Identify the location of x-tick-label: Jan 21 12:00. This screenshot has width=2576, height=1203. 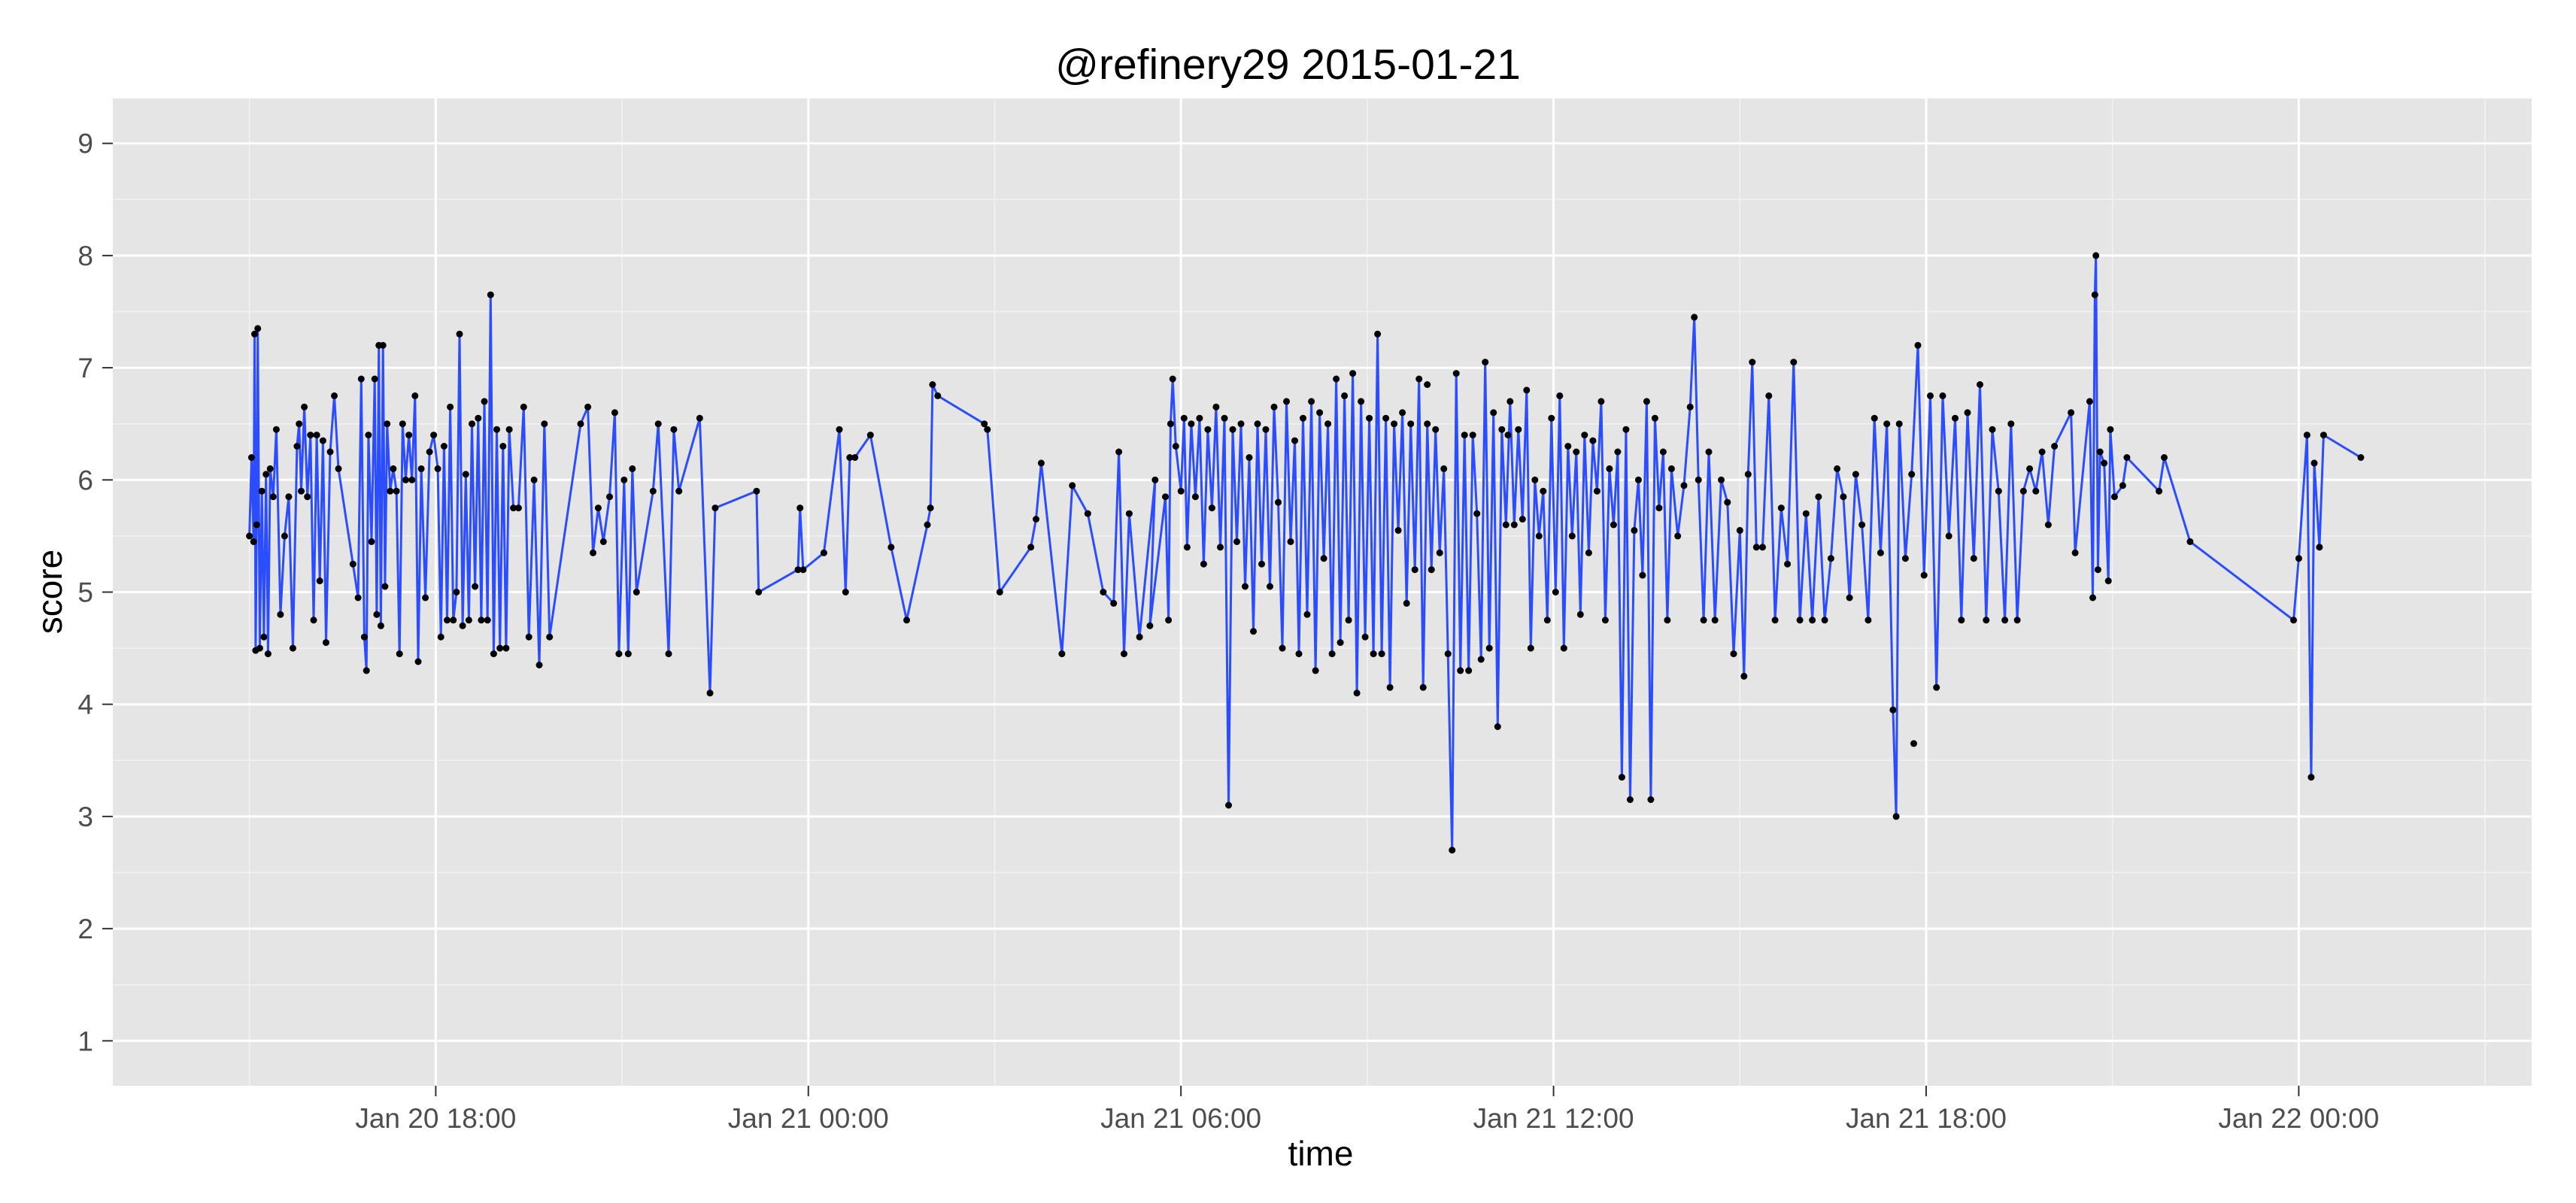
(1553, 1118).